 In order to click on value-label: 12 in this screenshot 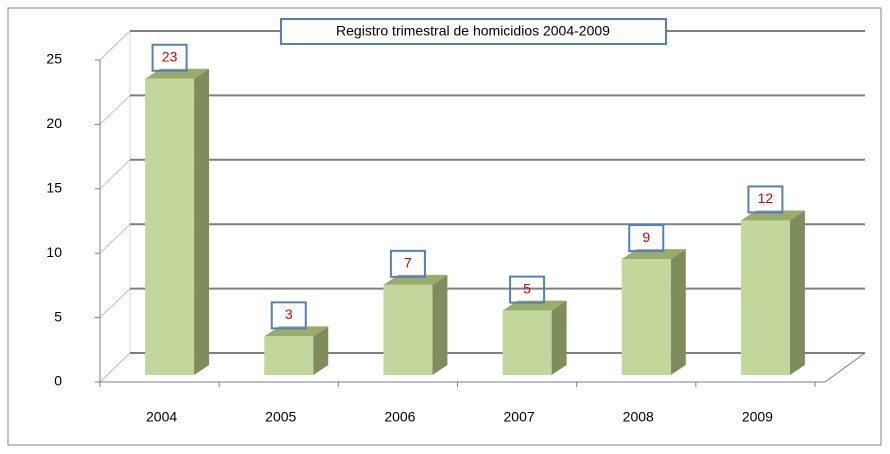, I will do `click(766, 198)`.